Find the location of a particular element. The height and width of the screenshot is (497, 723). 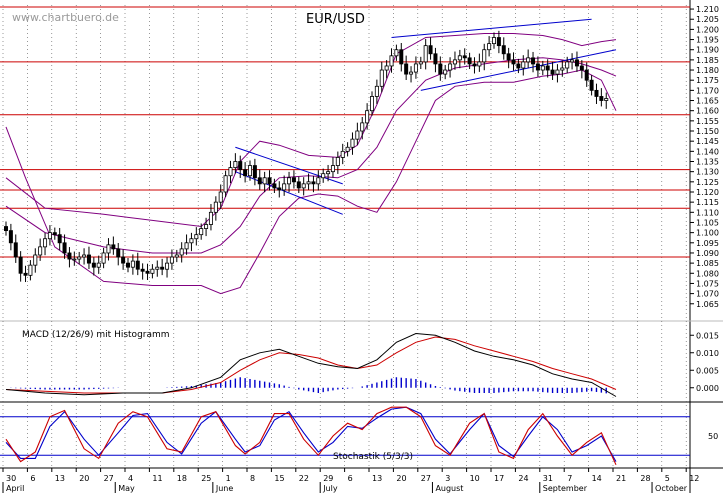

date-tick-label: 31 is located at coordinates (548, 478).